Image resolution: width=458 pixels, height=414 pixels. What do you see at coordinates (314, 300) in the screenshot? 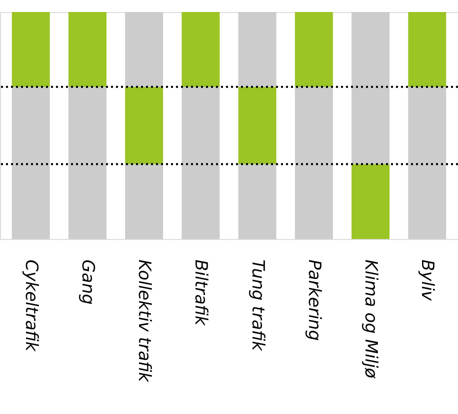
I see `x-tick-label: Parkering` at bounding box center [314, 300].